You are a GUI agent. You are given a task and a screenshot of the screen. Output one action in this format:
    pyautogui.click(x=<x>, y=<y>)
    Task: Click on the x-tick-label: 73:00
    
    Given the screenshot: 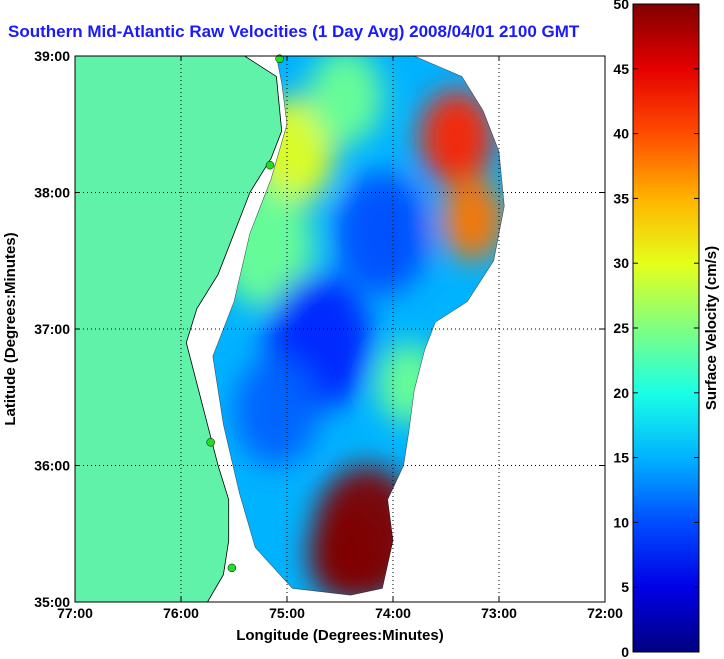 What is the action you would take?
    pyautogui.click(x=499, y=613)
    